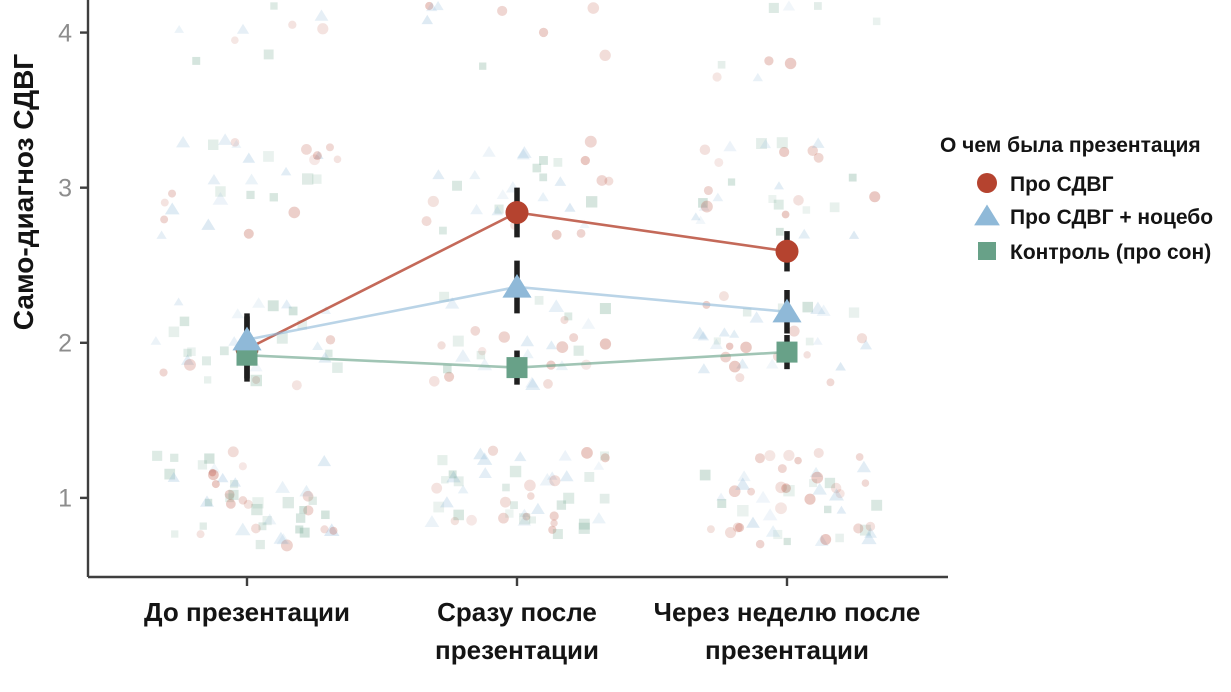 This screenshot has width=1231, height=692. What do you see at coordinates (1111, 217) in the screenshot?
I see `legend-item-label-2: Про СДВГ + ноцебо` at bounding box center [1111, 217].